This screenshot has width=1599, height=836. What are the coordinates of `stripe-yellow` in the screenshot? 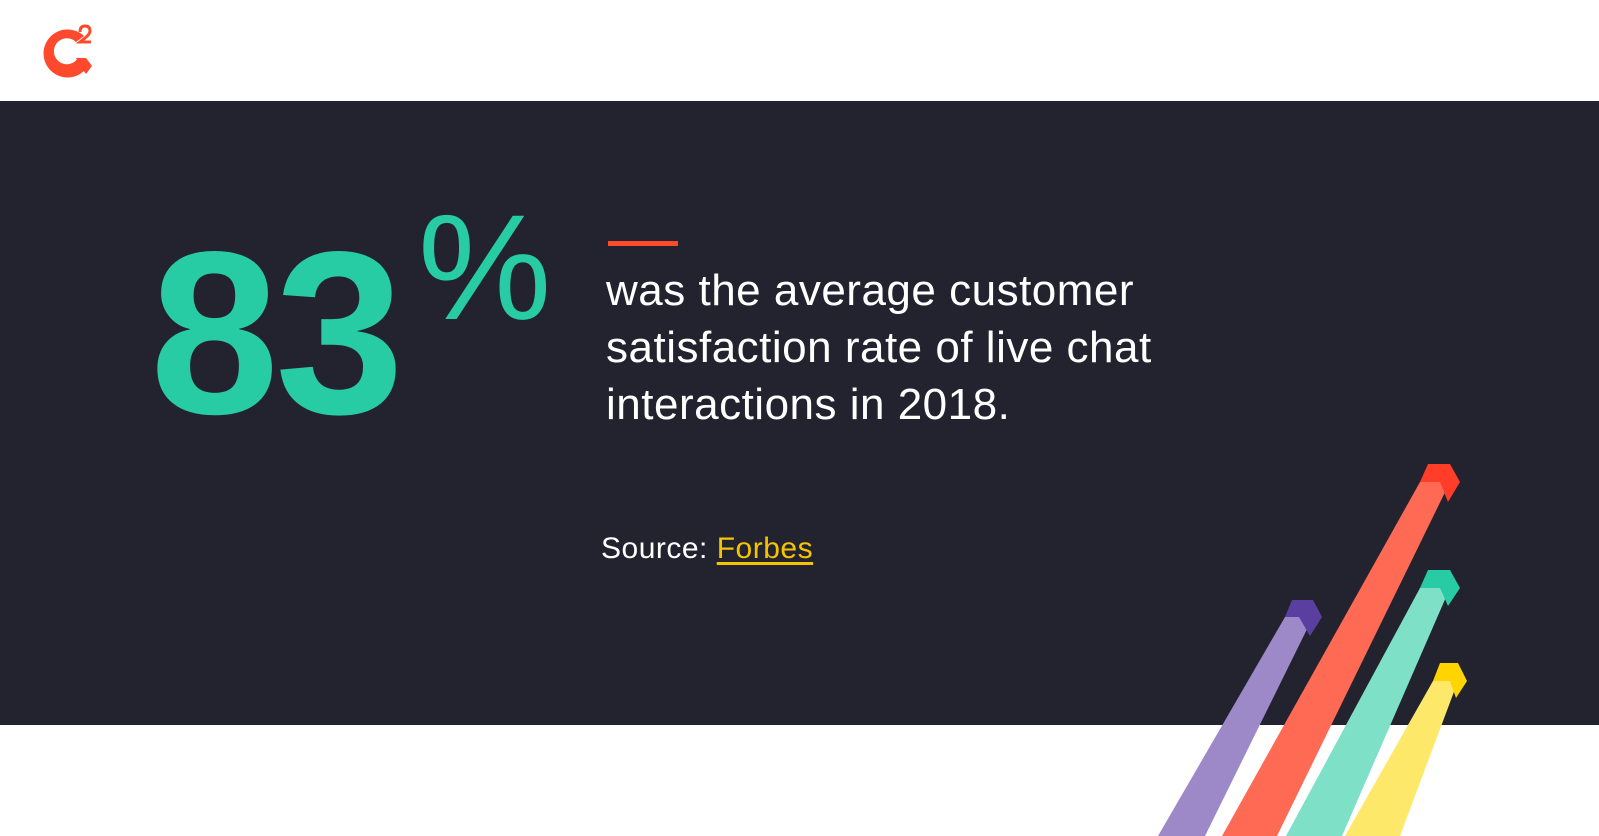 It's located at (1401, 758).